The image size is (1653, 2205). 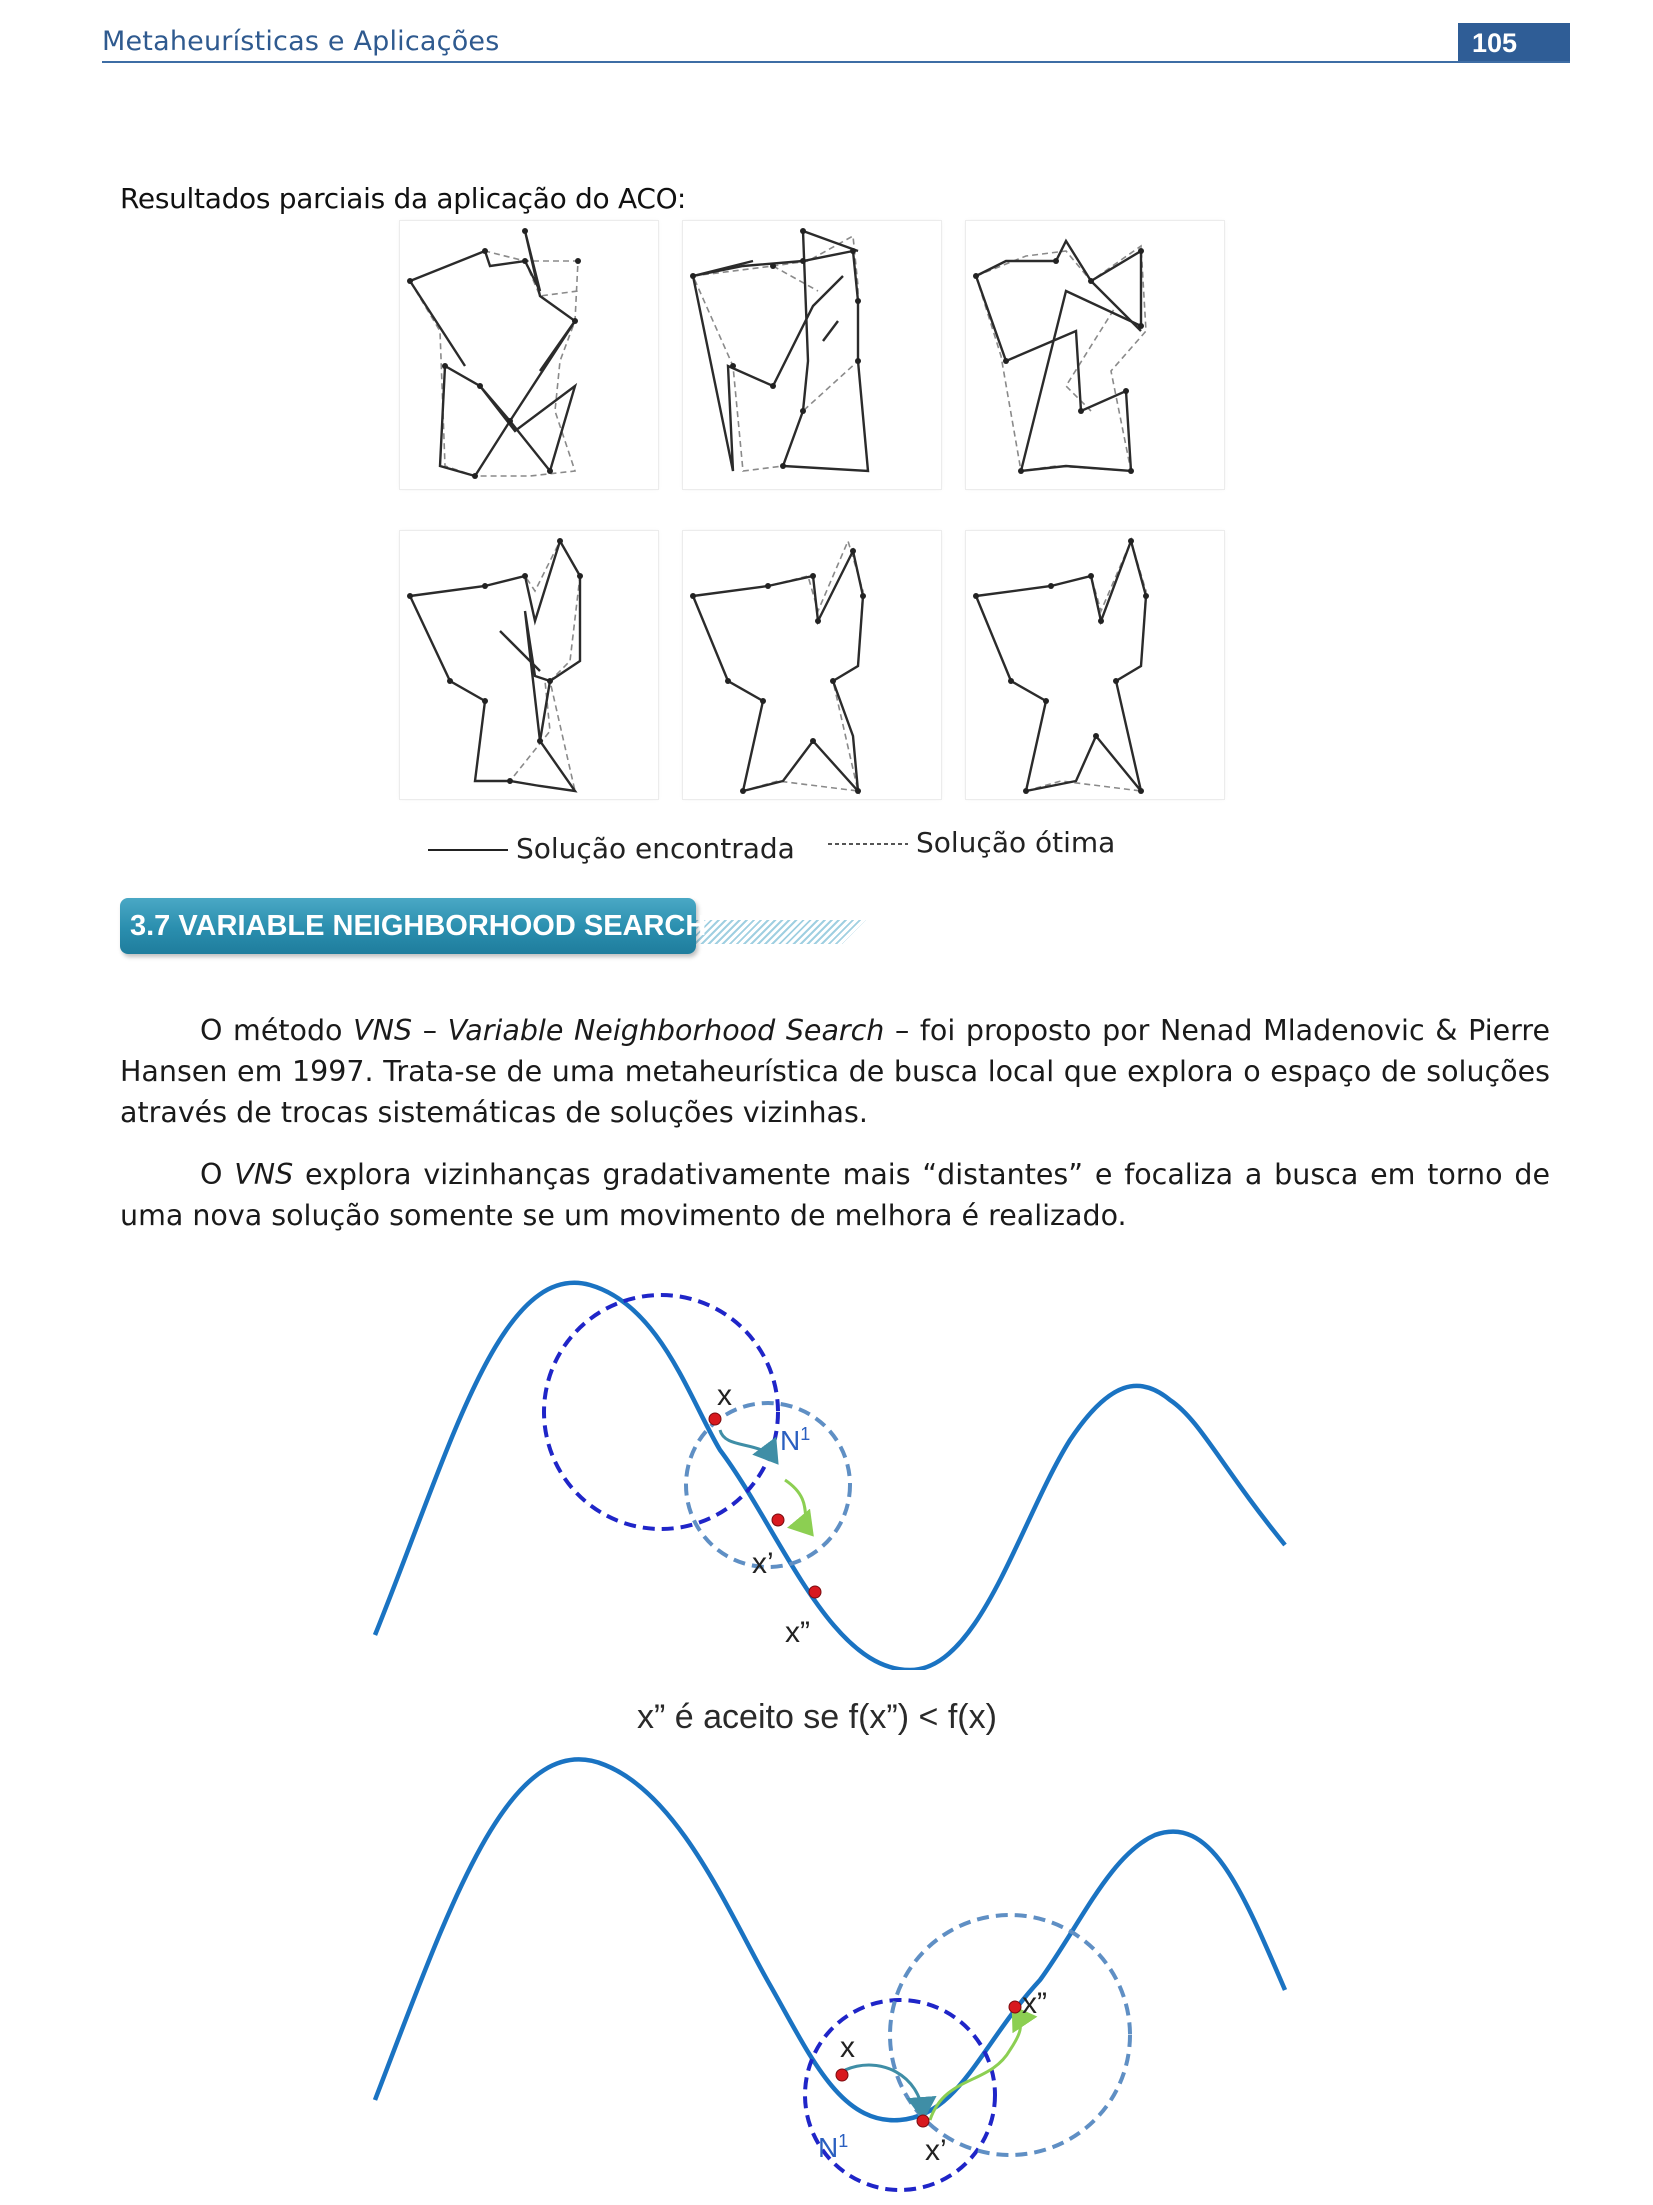 I want to click on acceptance-caption: x” é aceito se f(x”) < f(x), so click(x=817, y=1717).